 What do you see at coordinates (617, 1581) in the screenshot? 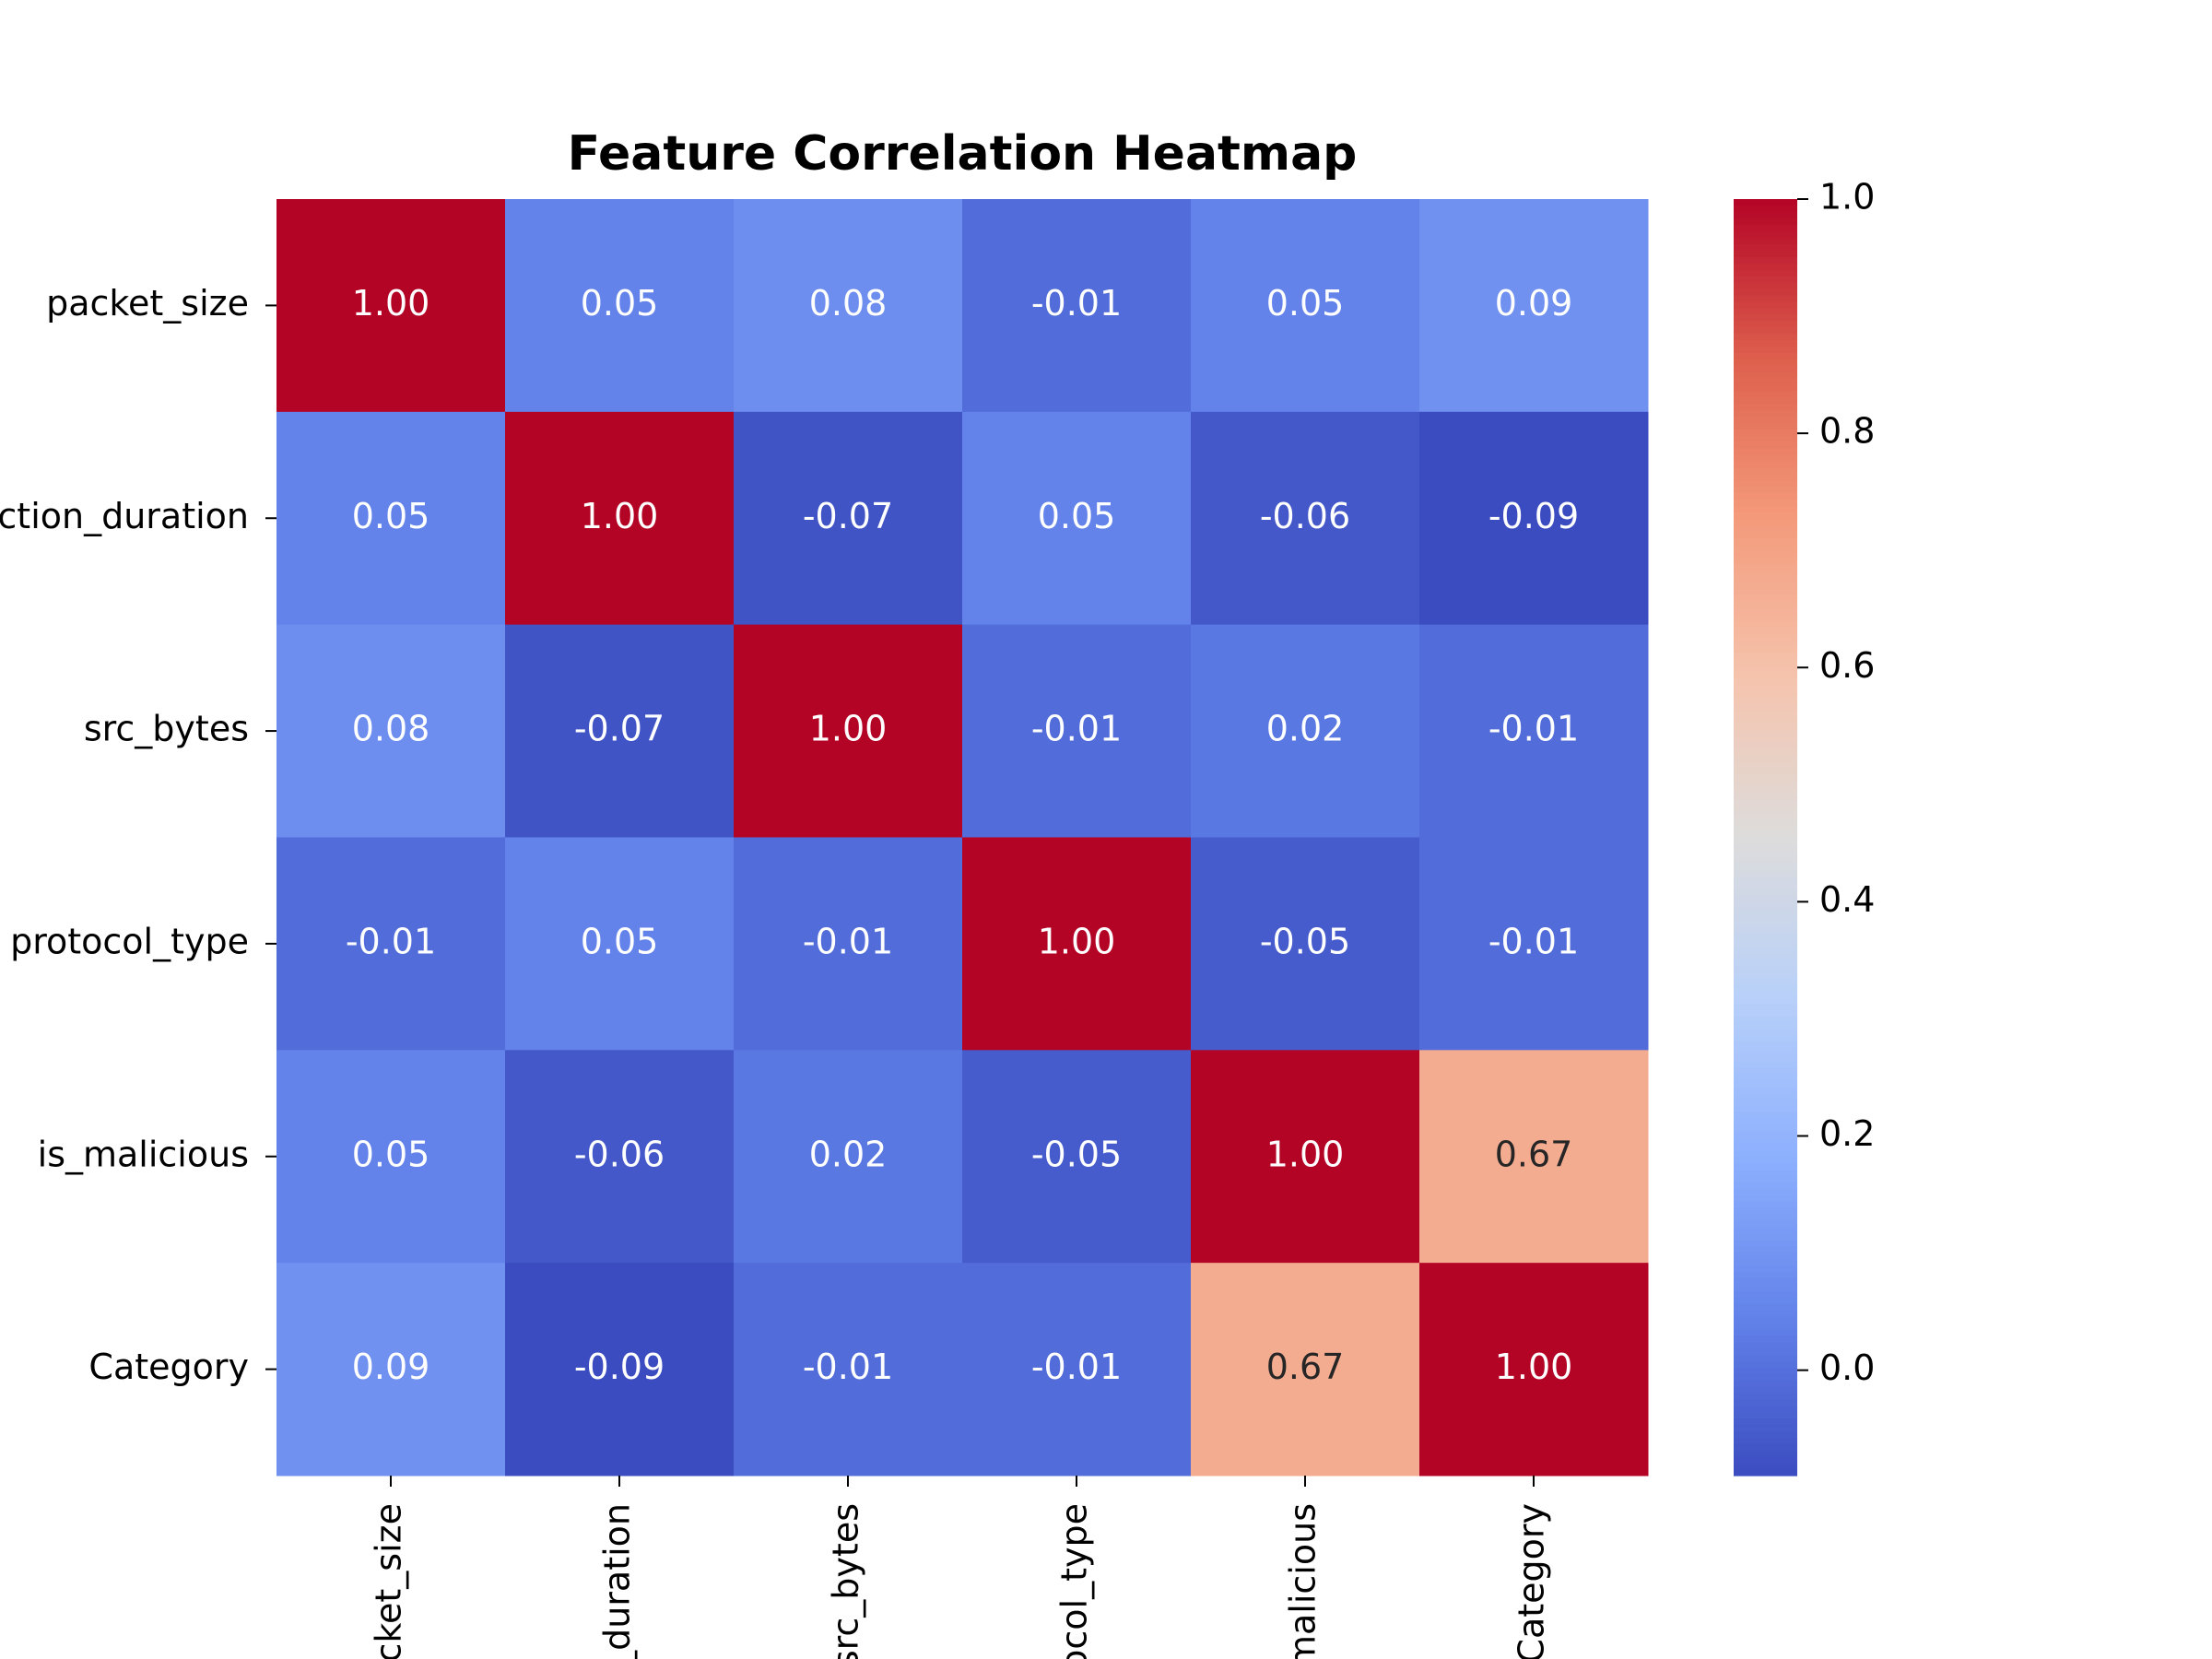
I see `x-tick-label: connection_duration` at bounding box center [617, 1581].